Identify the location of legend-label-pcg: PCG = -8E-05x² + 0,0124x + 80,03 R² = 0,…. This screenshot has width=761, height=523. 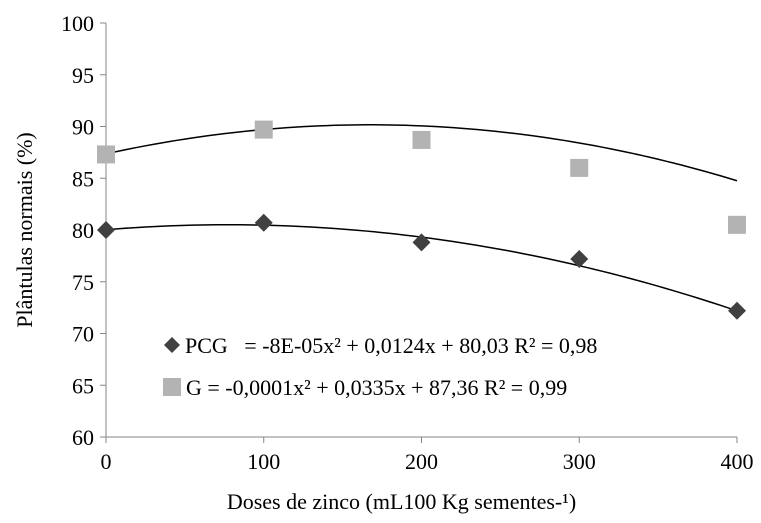
(391, 345).